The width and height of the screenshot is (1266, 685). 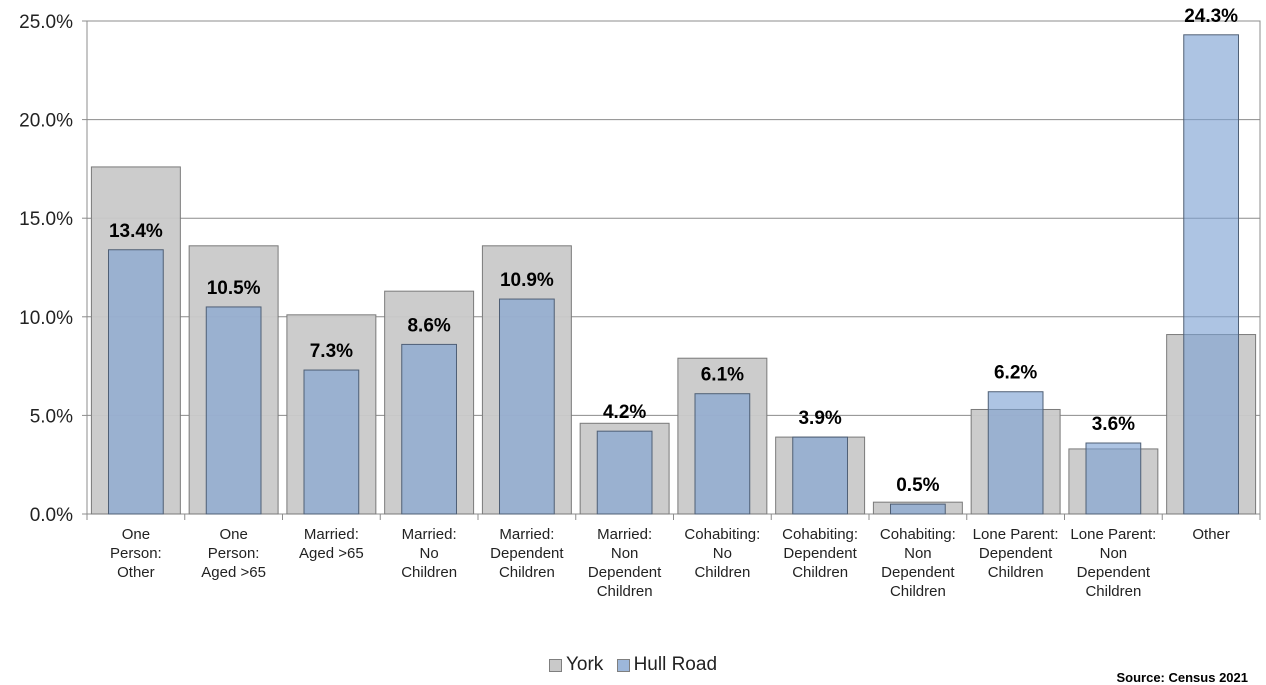 What do you see at coordinates (46, 22) in the screenshot?
I see `y-tick-label: 25.0%` at bounding box center [46, 22].